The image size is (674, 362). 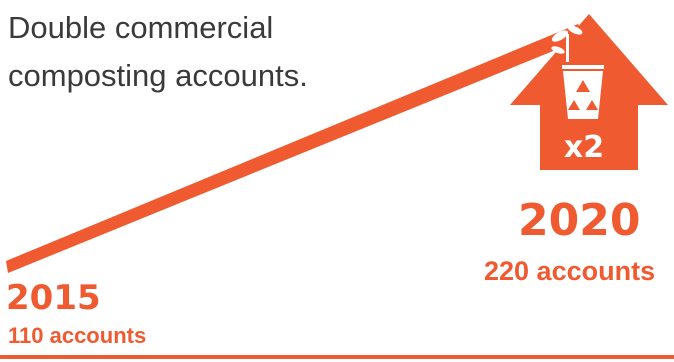 I want to click on end-year: 2020, so click(x=579, y=220).